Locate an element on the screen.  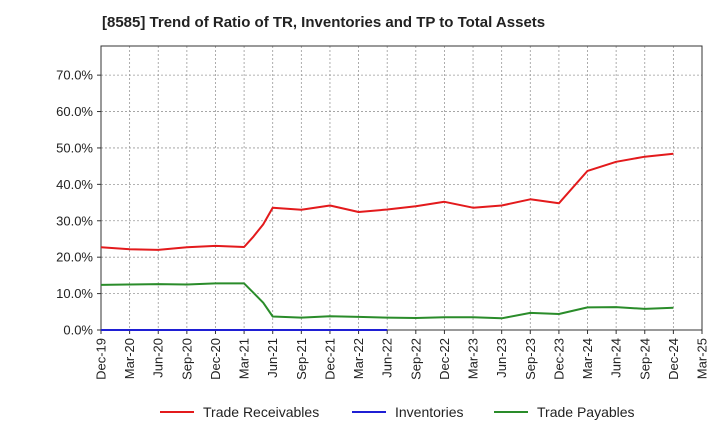
x-tick-label: Jun-21 is located at coordinates (272, 358).